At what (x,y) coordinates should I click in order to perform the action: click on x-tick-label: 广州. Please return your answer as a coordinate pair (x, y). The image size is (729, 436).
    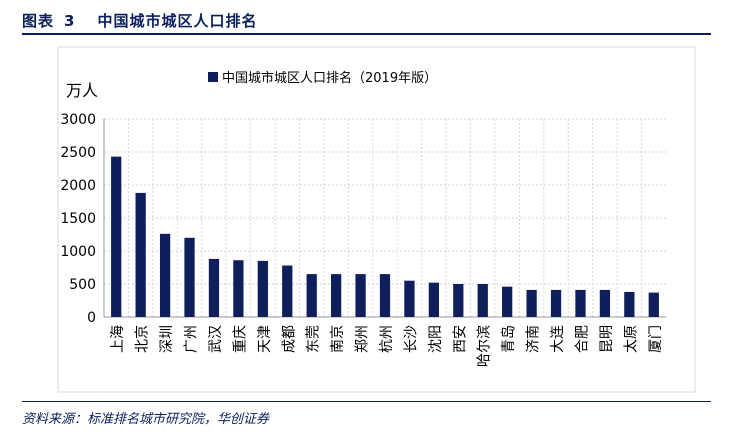
    Looking at the image, I should click on (192, 339).